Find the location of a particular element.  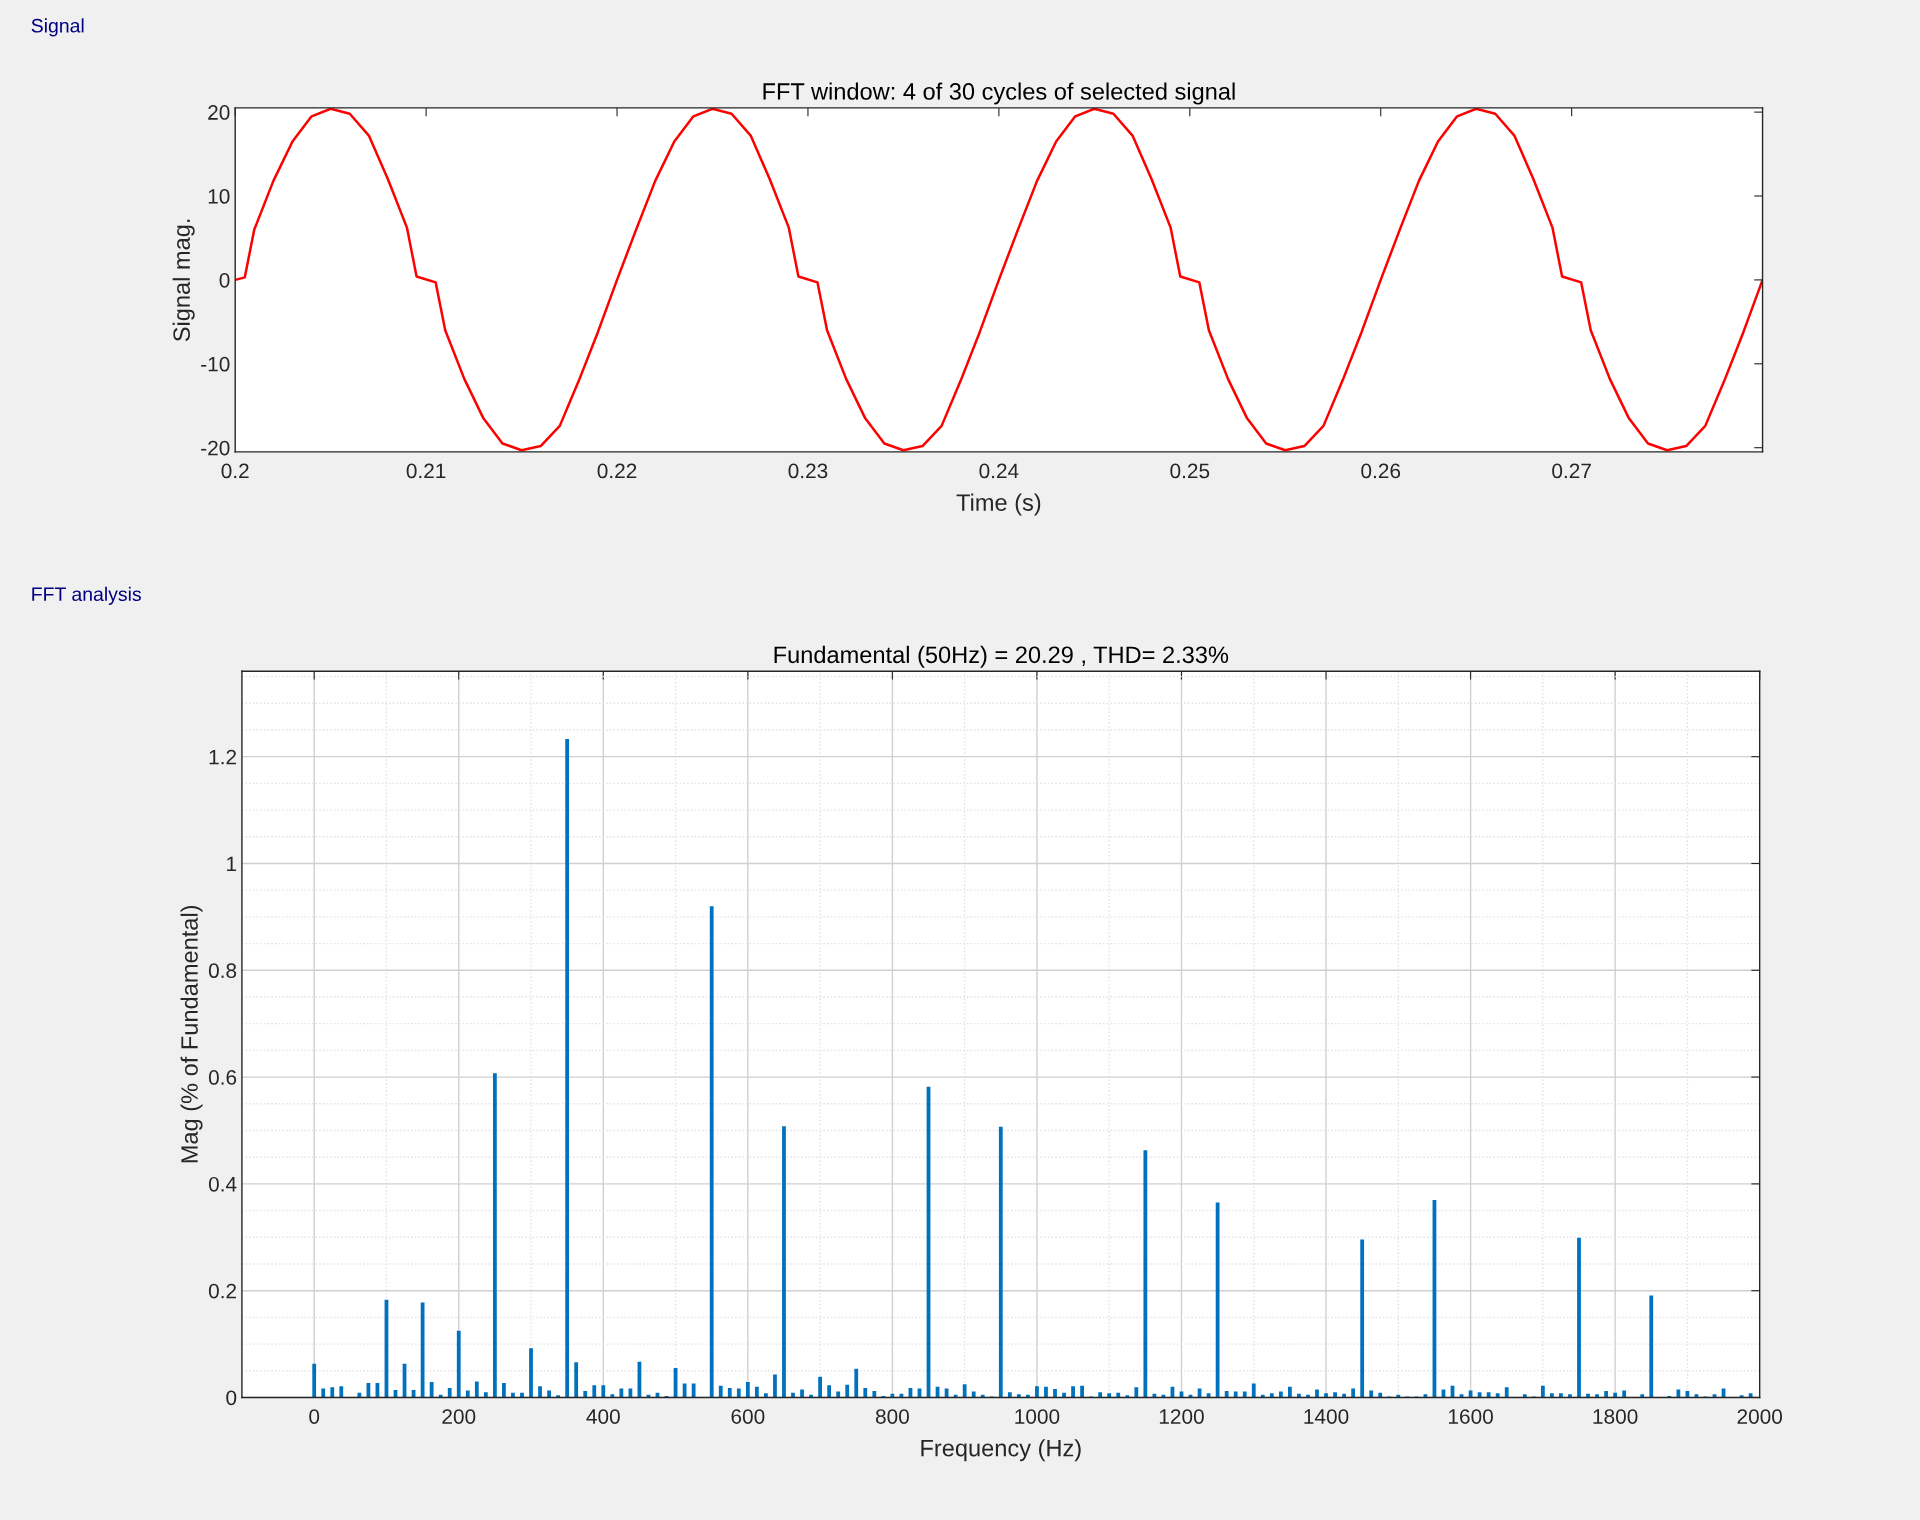

x-tick-label: 0 is located at coordinates (314, 1416).